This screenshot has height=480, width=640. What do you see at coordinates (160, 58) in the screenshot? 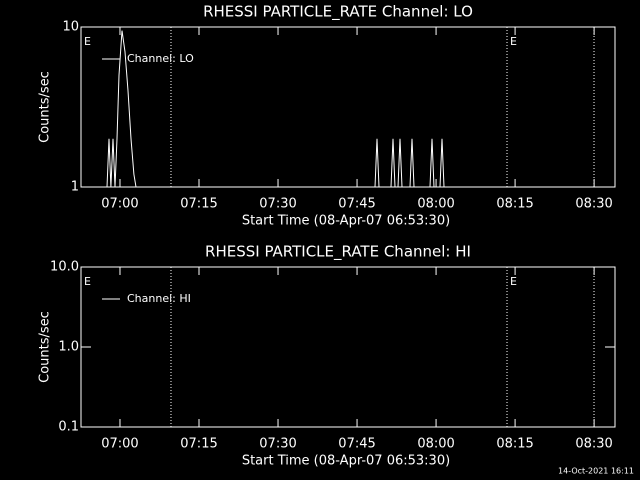
I see `legend-label: Channel: LO` at bounding box center [160, 58].